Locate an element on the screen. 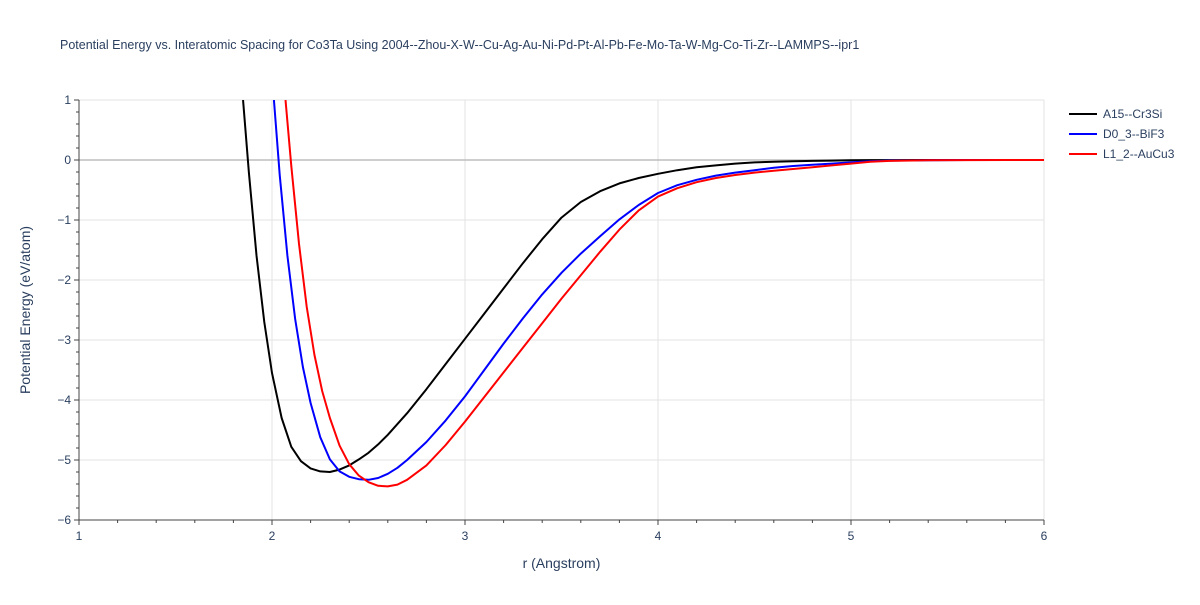 Image resolution: width=1200 pixels, height=605 pixels. y-tick-label: 0 is located at coordinates (67, 160).